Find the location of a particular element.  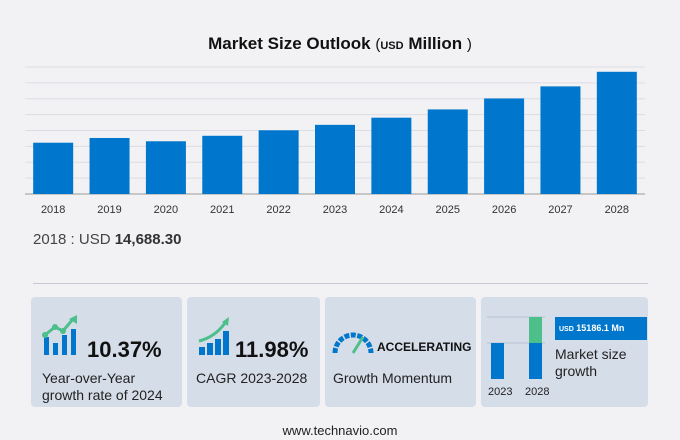

footer-url: www.technavio.com is located at coordinates (340, 430).